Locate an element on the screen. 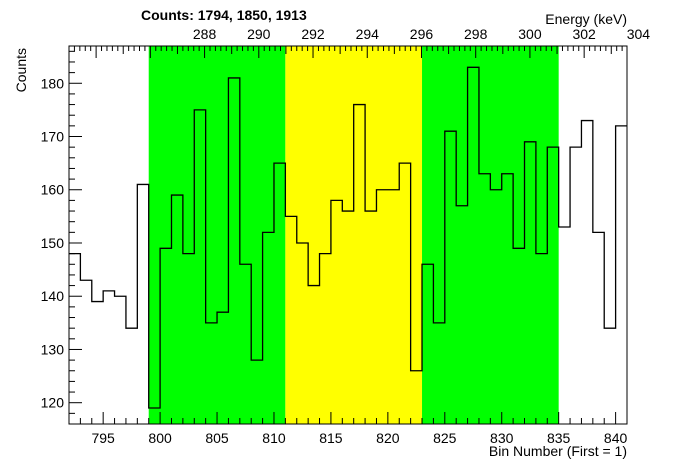  energy-tick-label: 288 is located at coordinates (205, 34).